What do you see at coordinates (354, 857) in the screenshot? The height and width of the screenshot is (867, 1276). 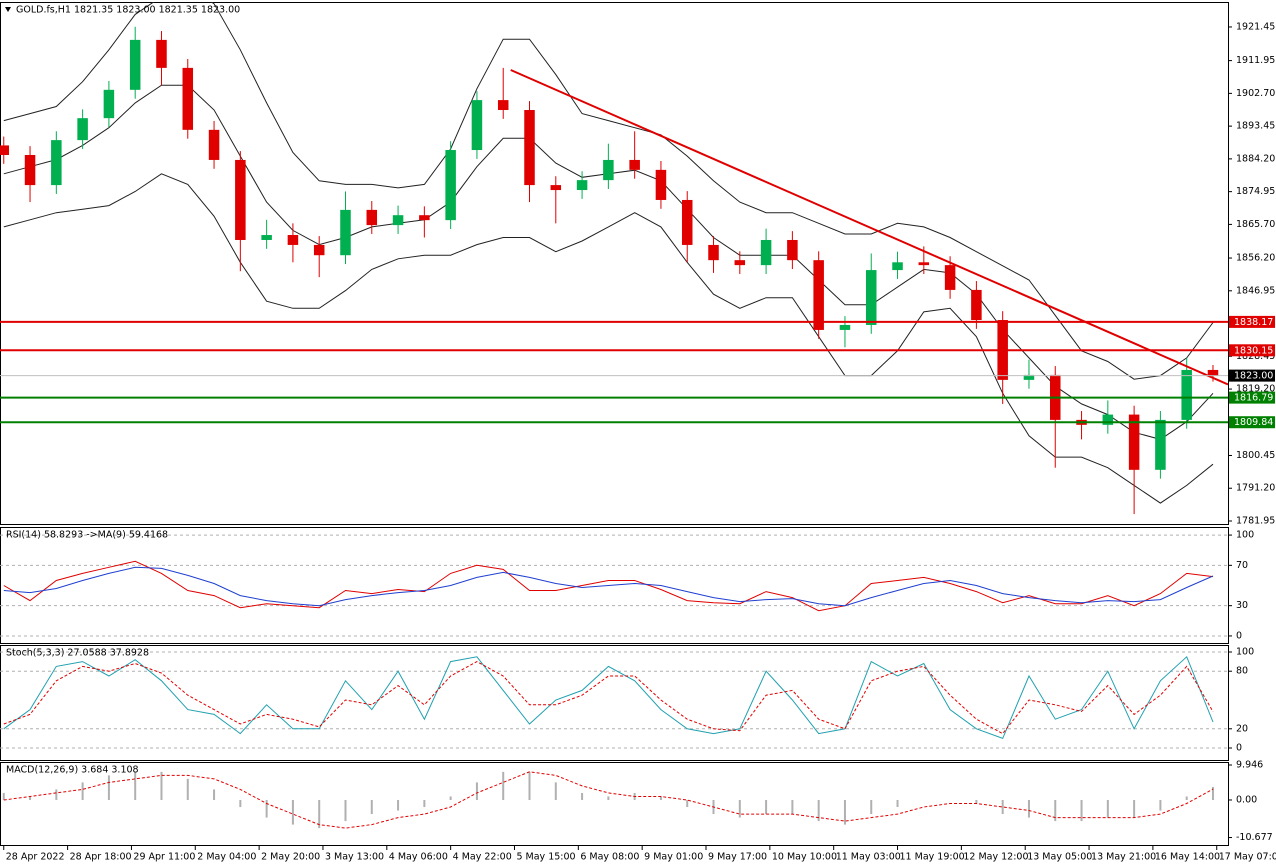 I see `x-tick-label: 3 May 13:00` at bounding box center [354, 857].